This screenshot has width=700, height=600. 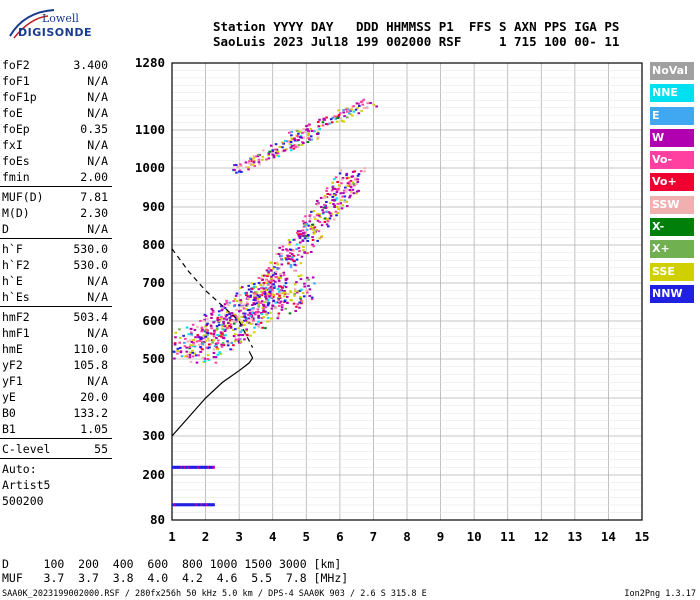 I want to click on y-tick-label: 1100, so click(x=150, y=129).